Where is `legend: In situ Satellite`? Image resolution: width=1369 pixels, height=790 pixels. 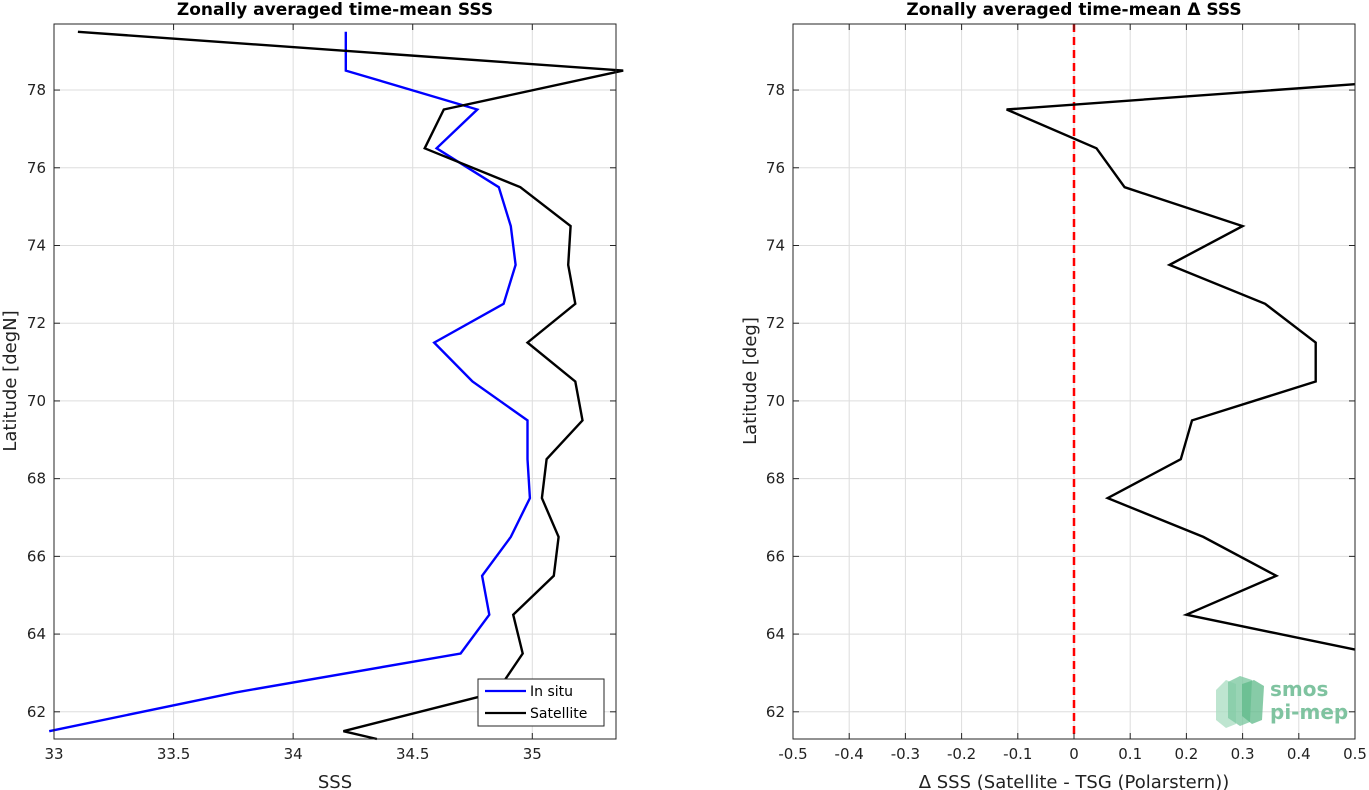 legend: In situ Satellite is located at coordinates (541, 702).